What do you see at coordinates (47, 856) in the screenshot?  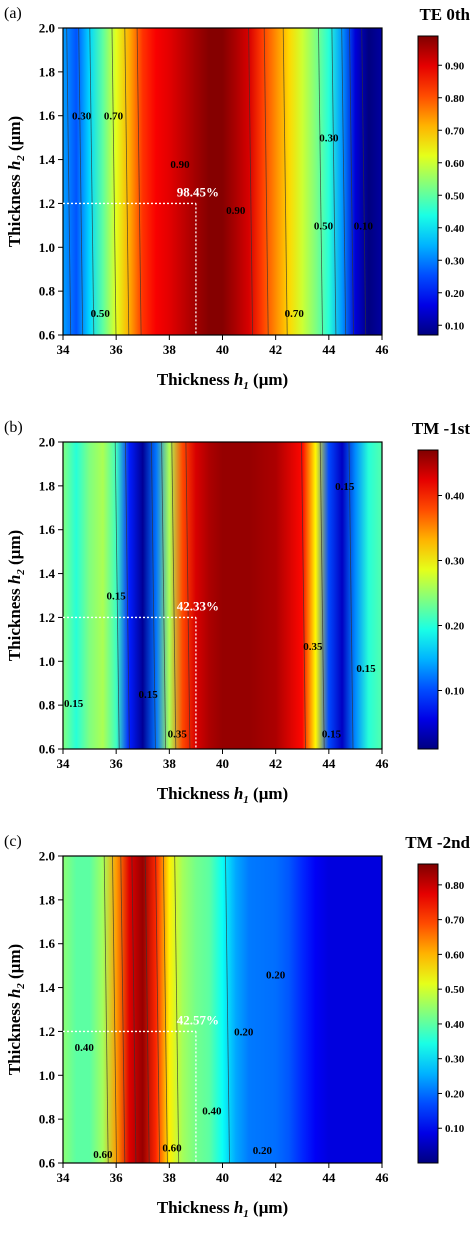 I see `y-tick-label: 2.0` at bounding box center [47, 856].